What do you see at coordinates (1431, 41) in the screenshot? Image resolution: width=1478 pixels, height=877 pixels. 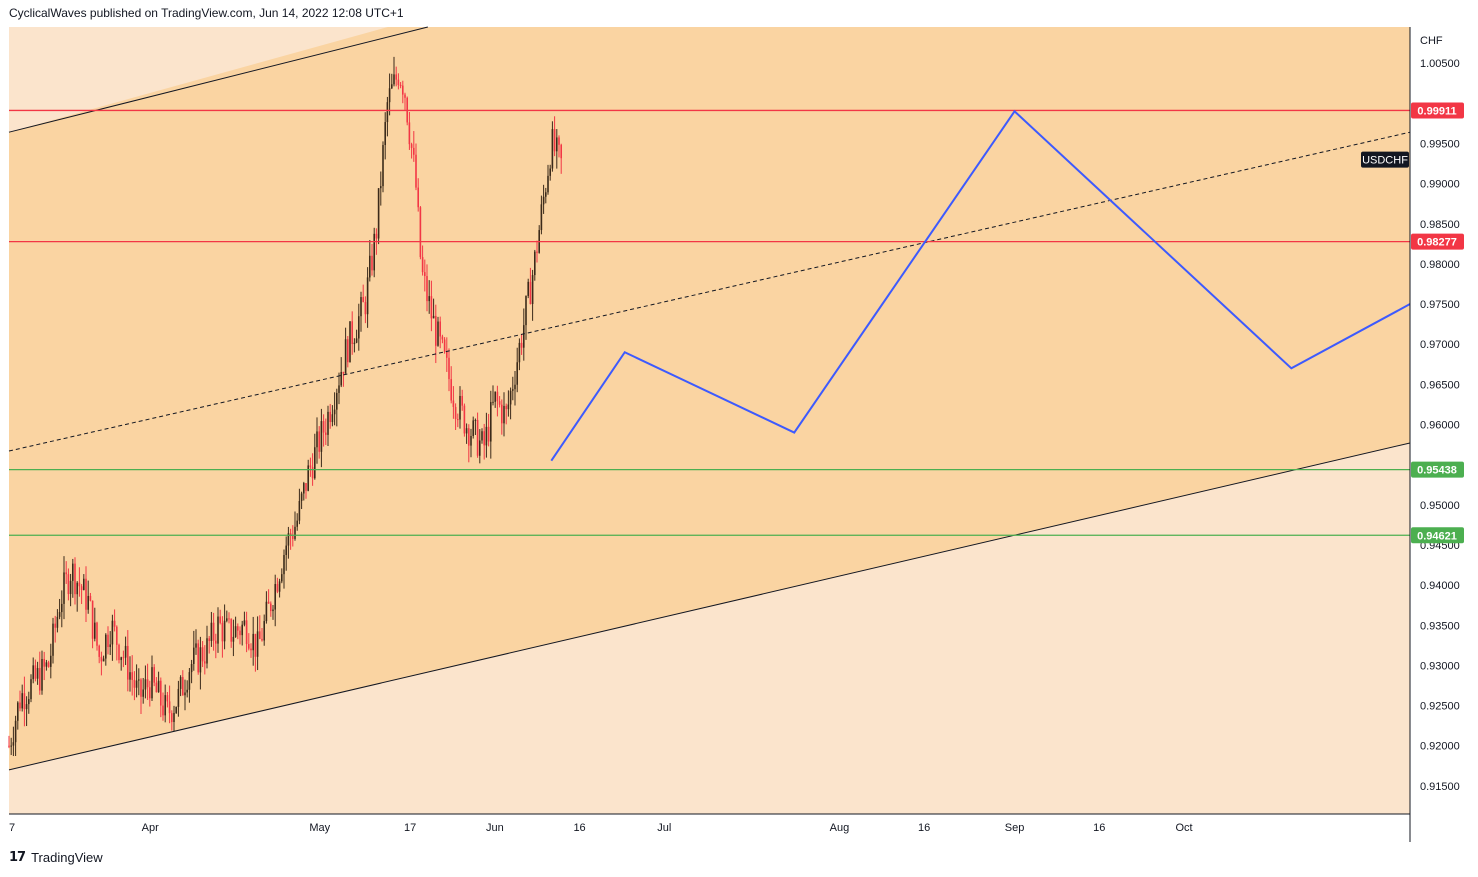 I see `currency-label: CHF` at bounding box center [1431, 41].